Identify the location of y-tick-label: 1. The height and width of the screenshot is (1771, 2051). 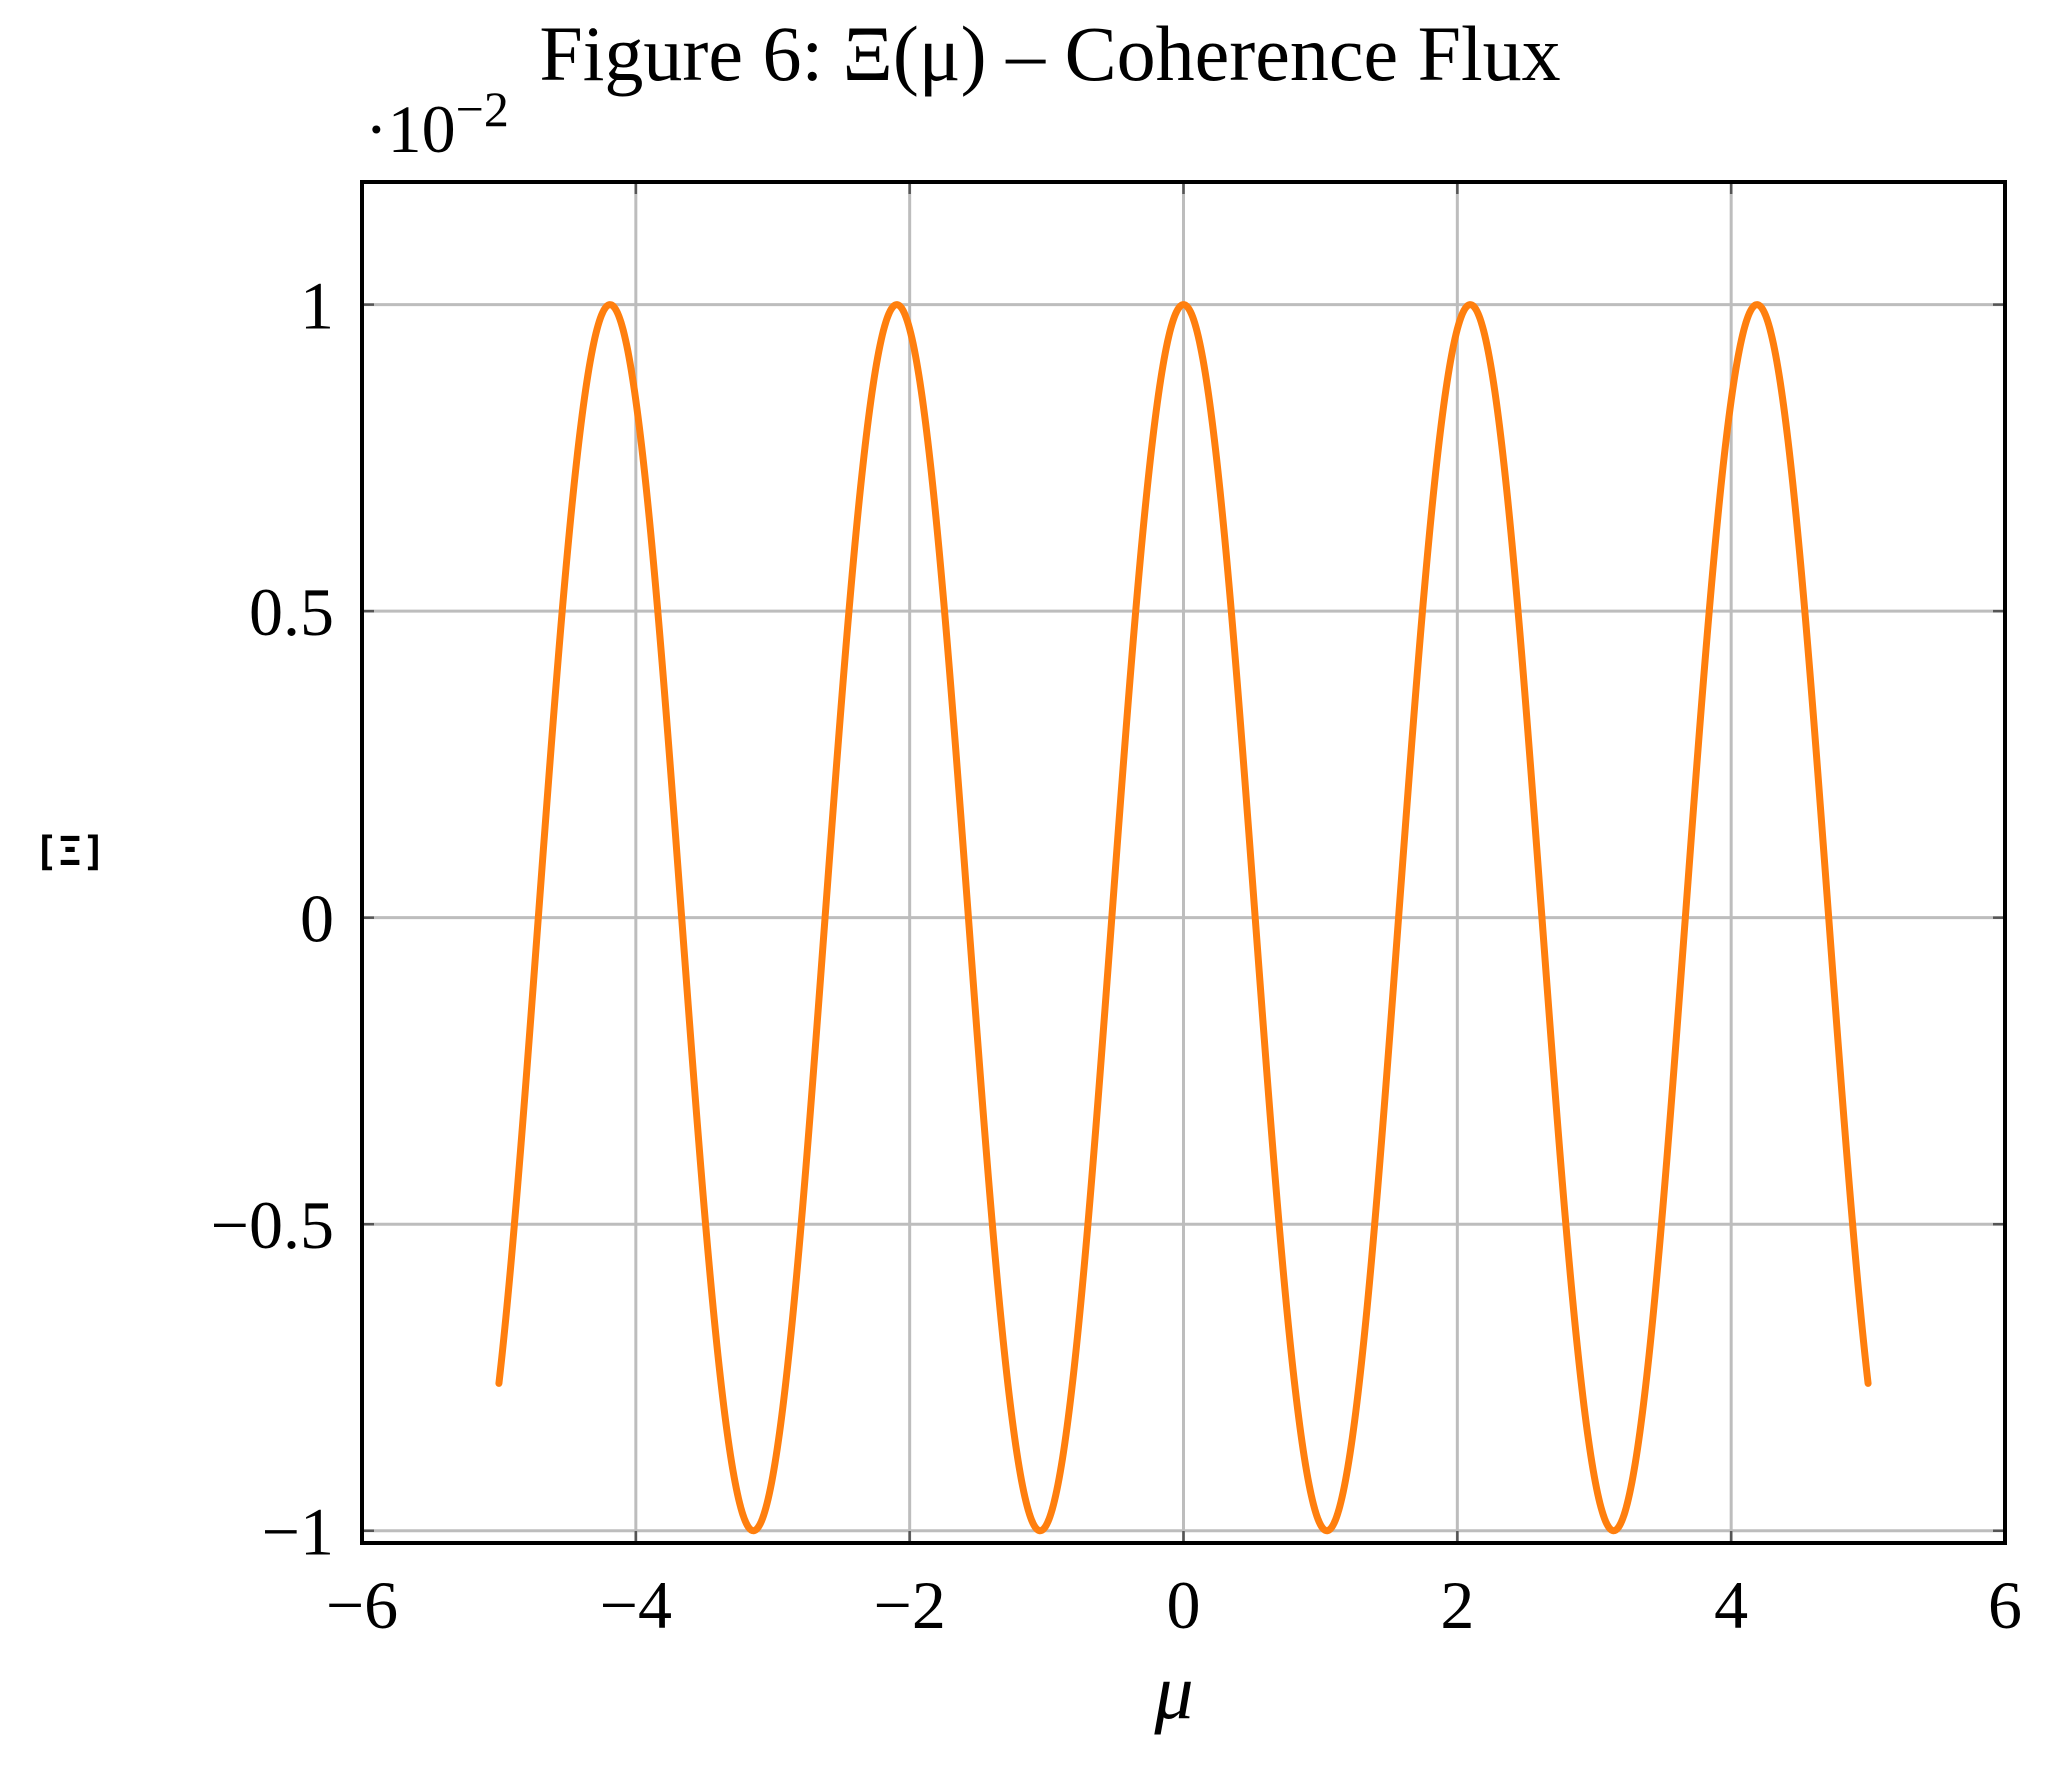
(317, 306).